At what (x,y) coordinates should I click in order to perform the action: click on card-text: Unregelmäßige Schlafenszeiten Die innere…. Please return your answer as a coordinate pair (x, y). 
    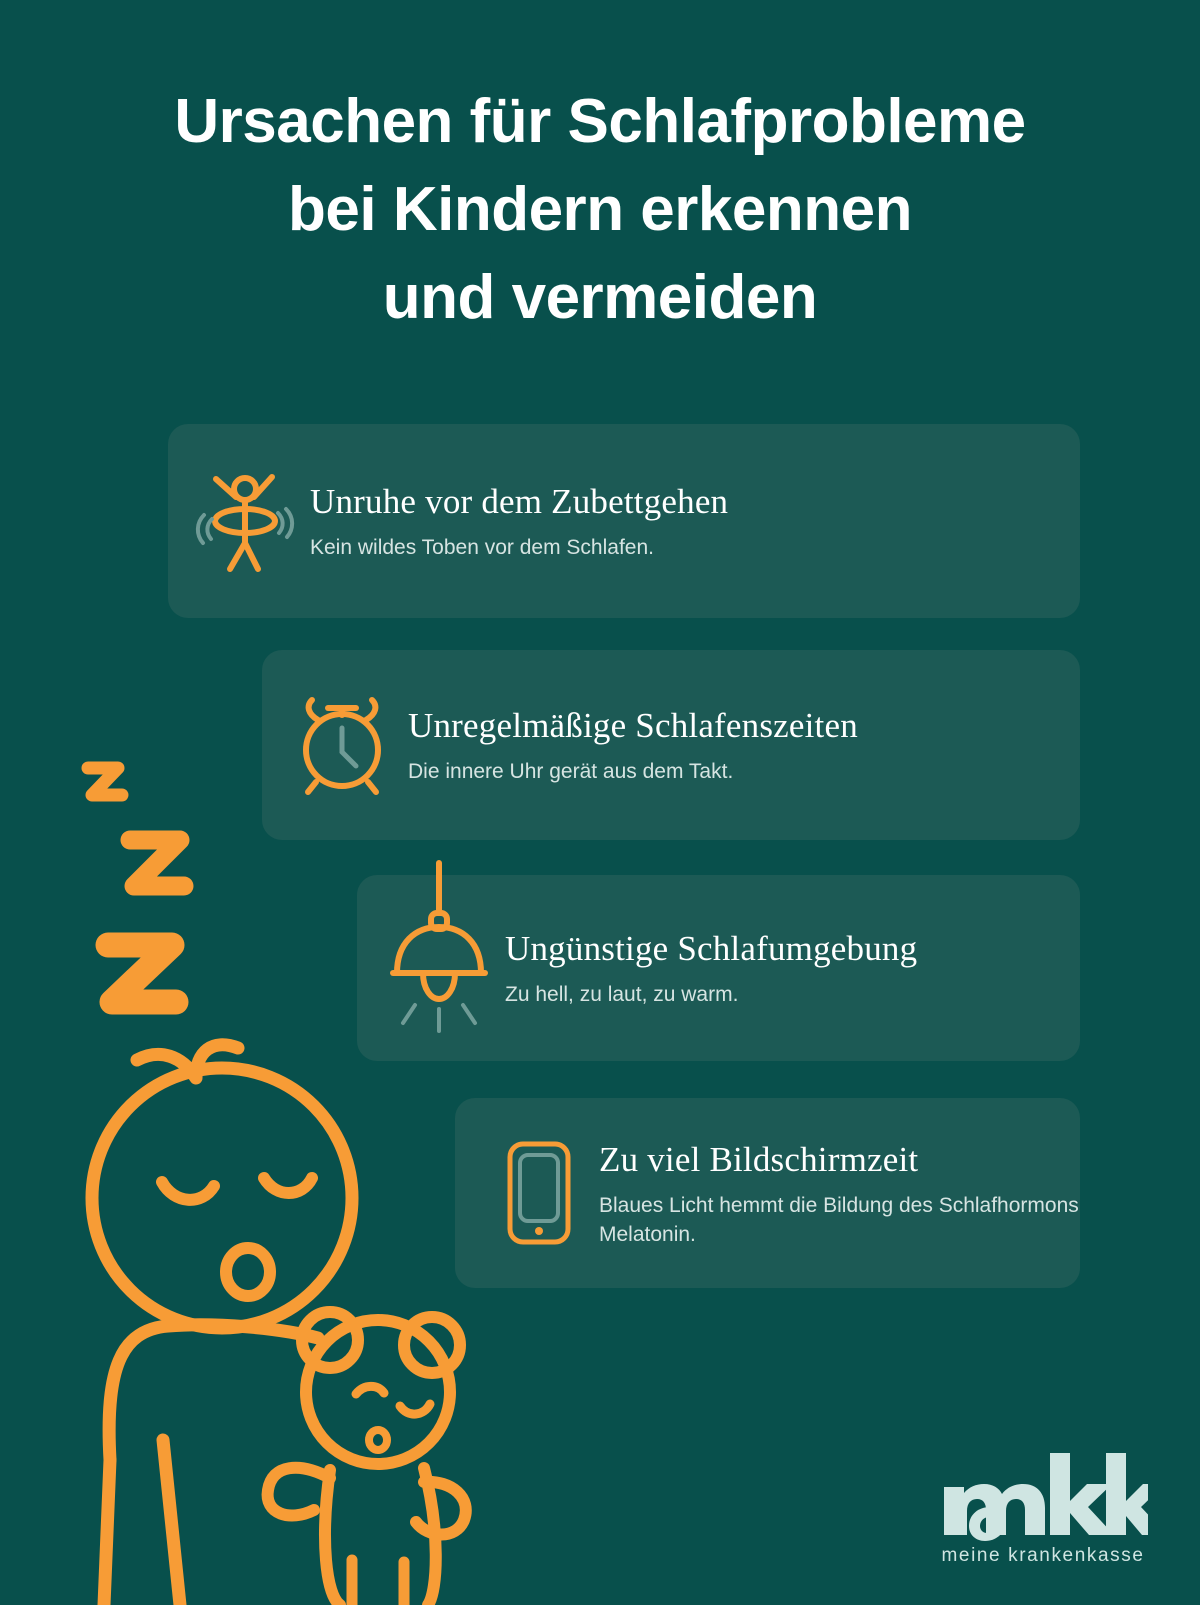
    Looking at the image, I should click on (741, 745).